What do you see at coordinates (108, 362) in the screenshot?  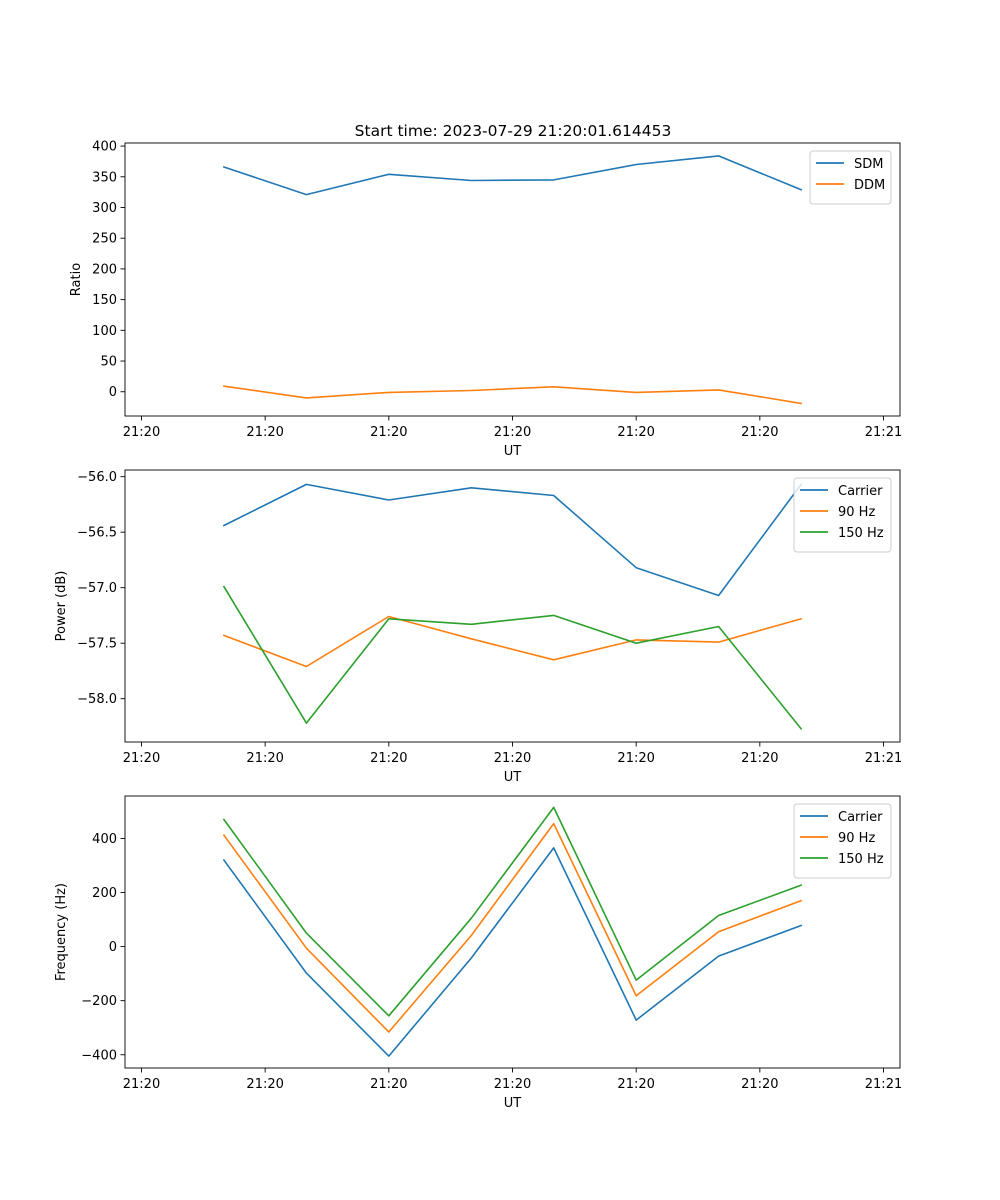 I see `y-tick-label: 50` at bounding box center [108, 362].